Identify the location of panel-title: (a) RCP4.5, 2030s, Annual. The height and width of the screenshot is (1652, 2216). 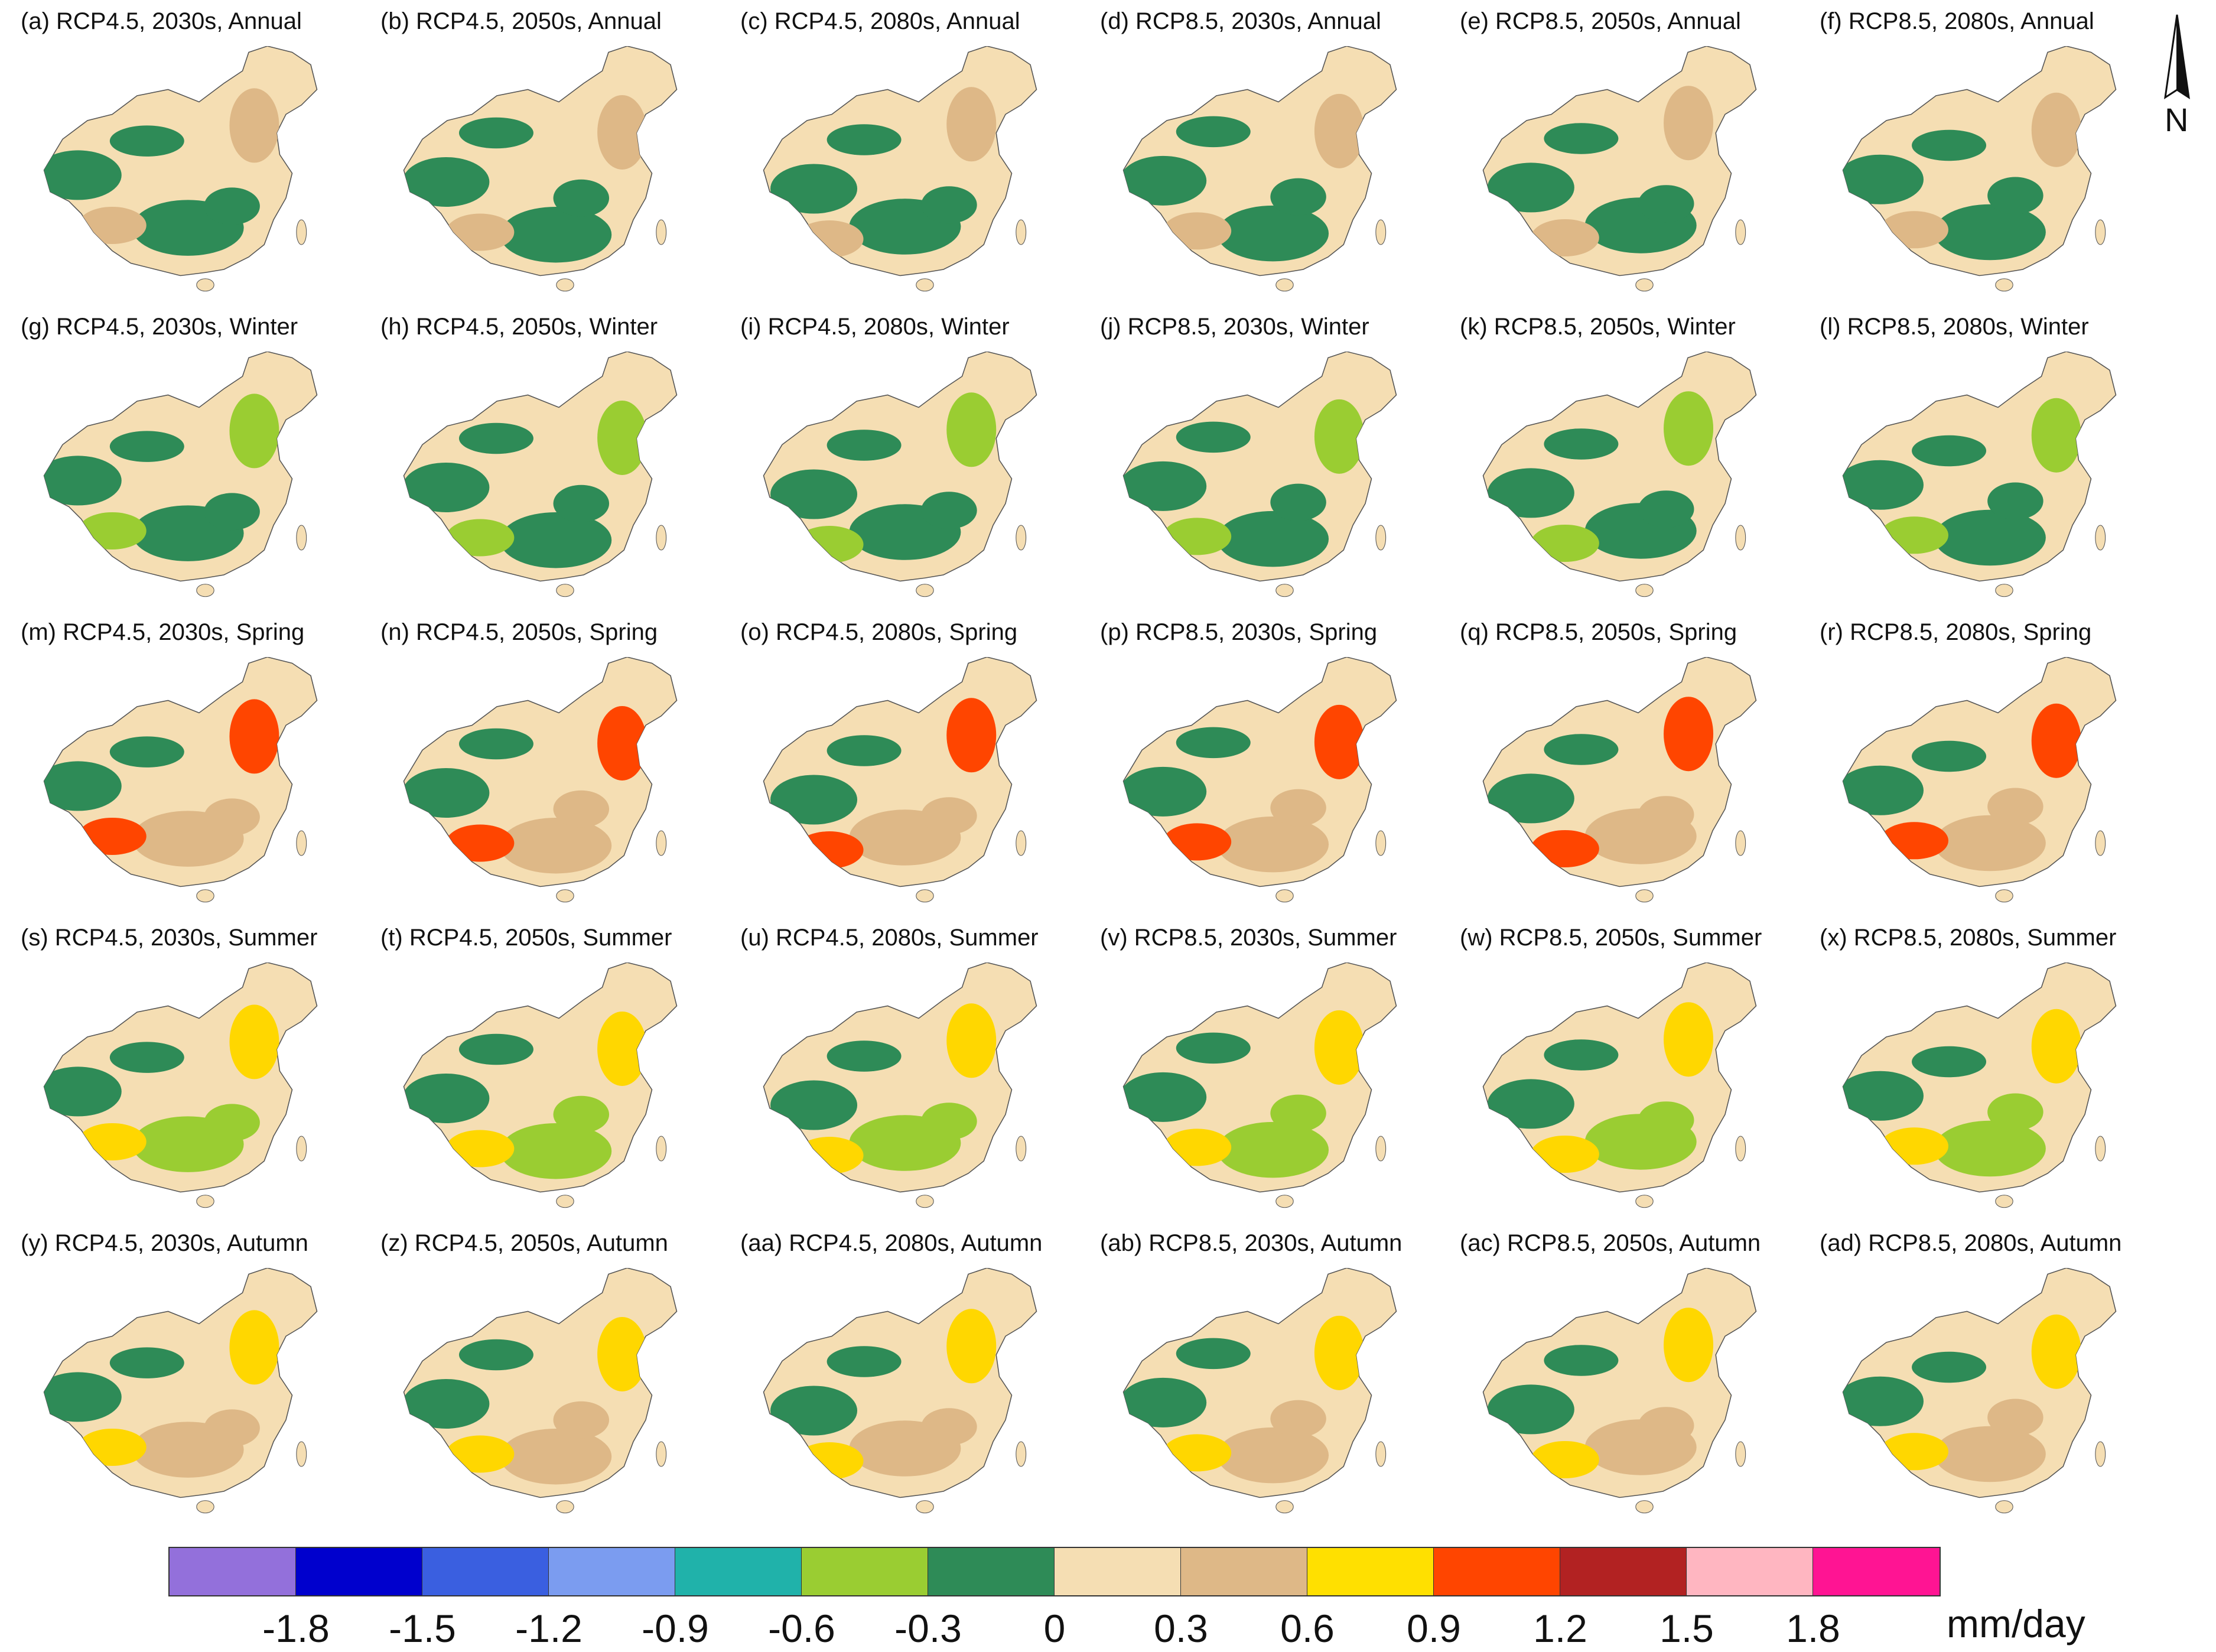
(161, 21).